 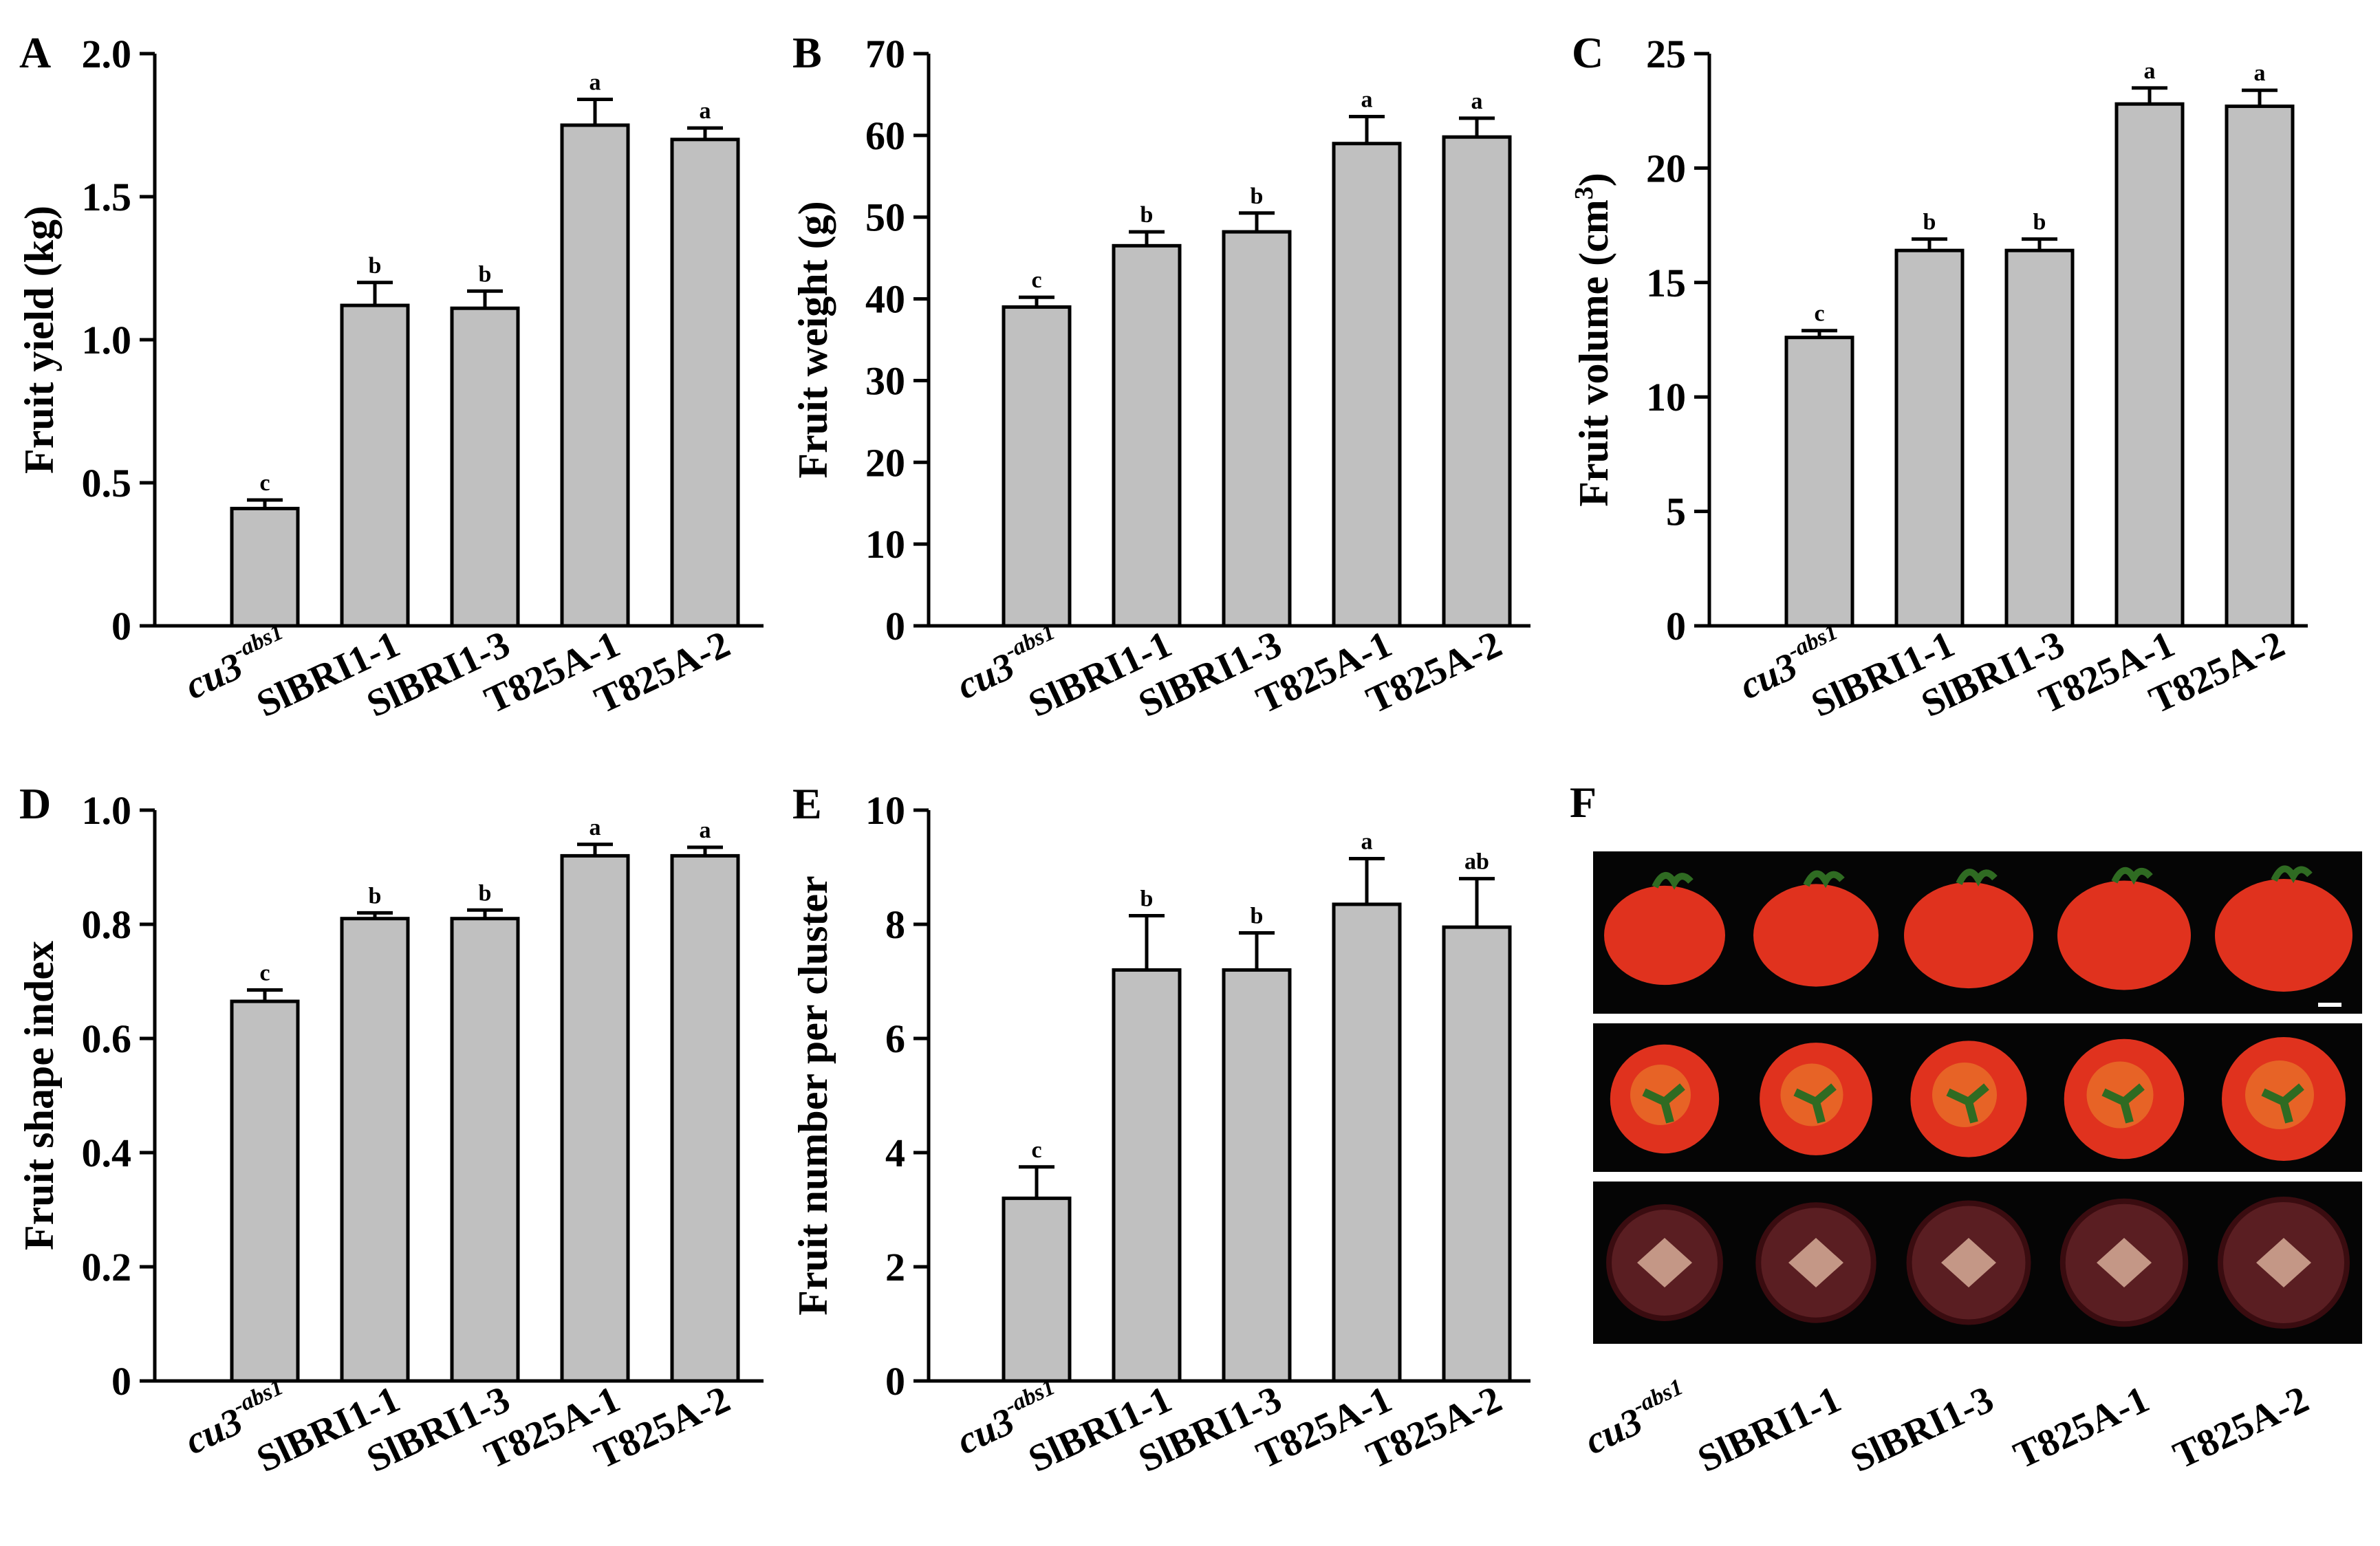 I want to click on y-tick-label: 40, so click(x=885, y=299).